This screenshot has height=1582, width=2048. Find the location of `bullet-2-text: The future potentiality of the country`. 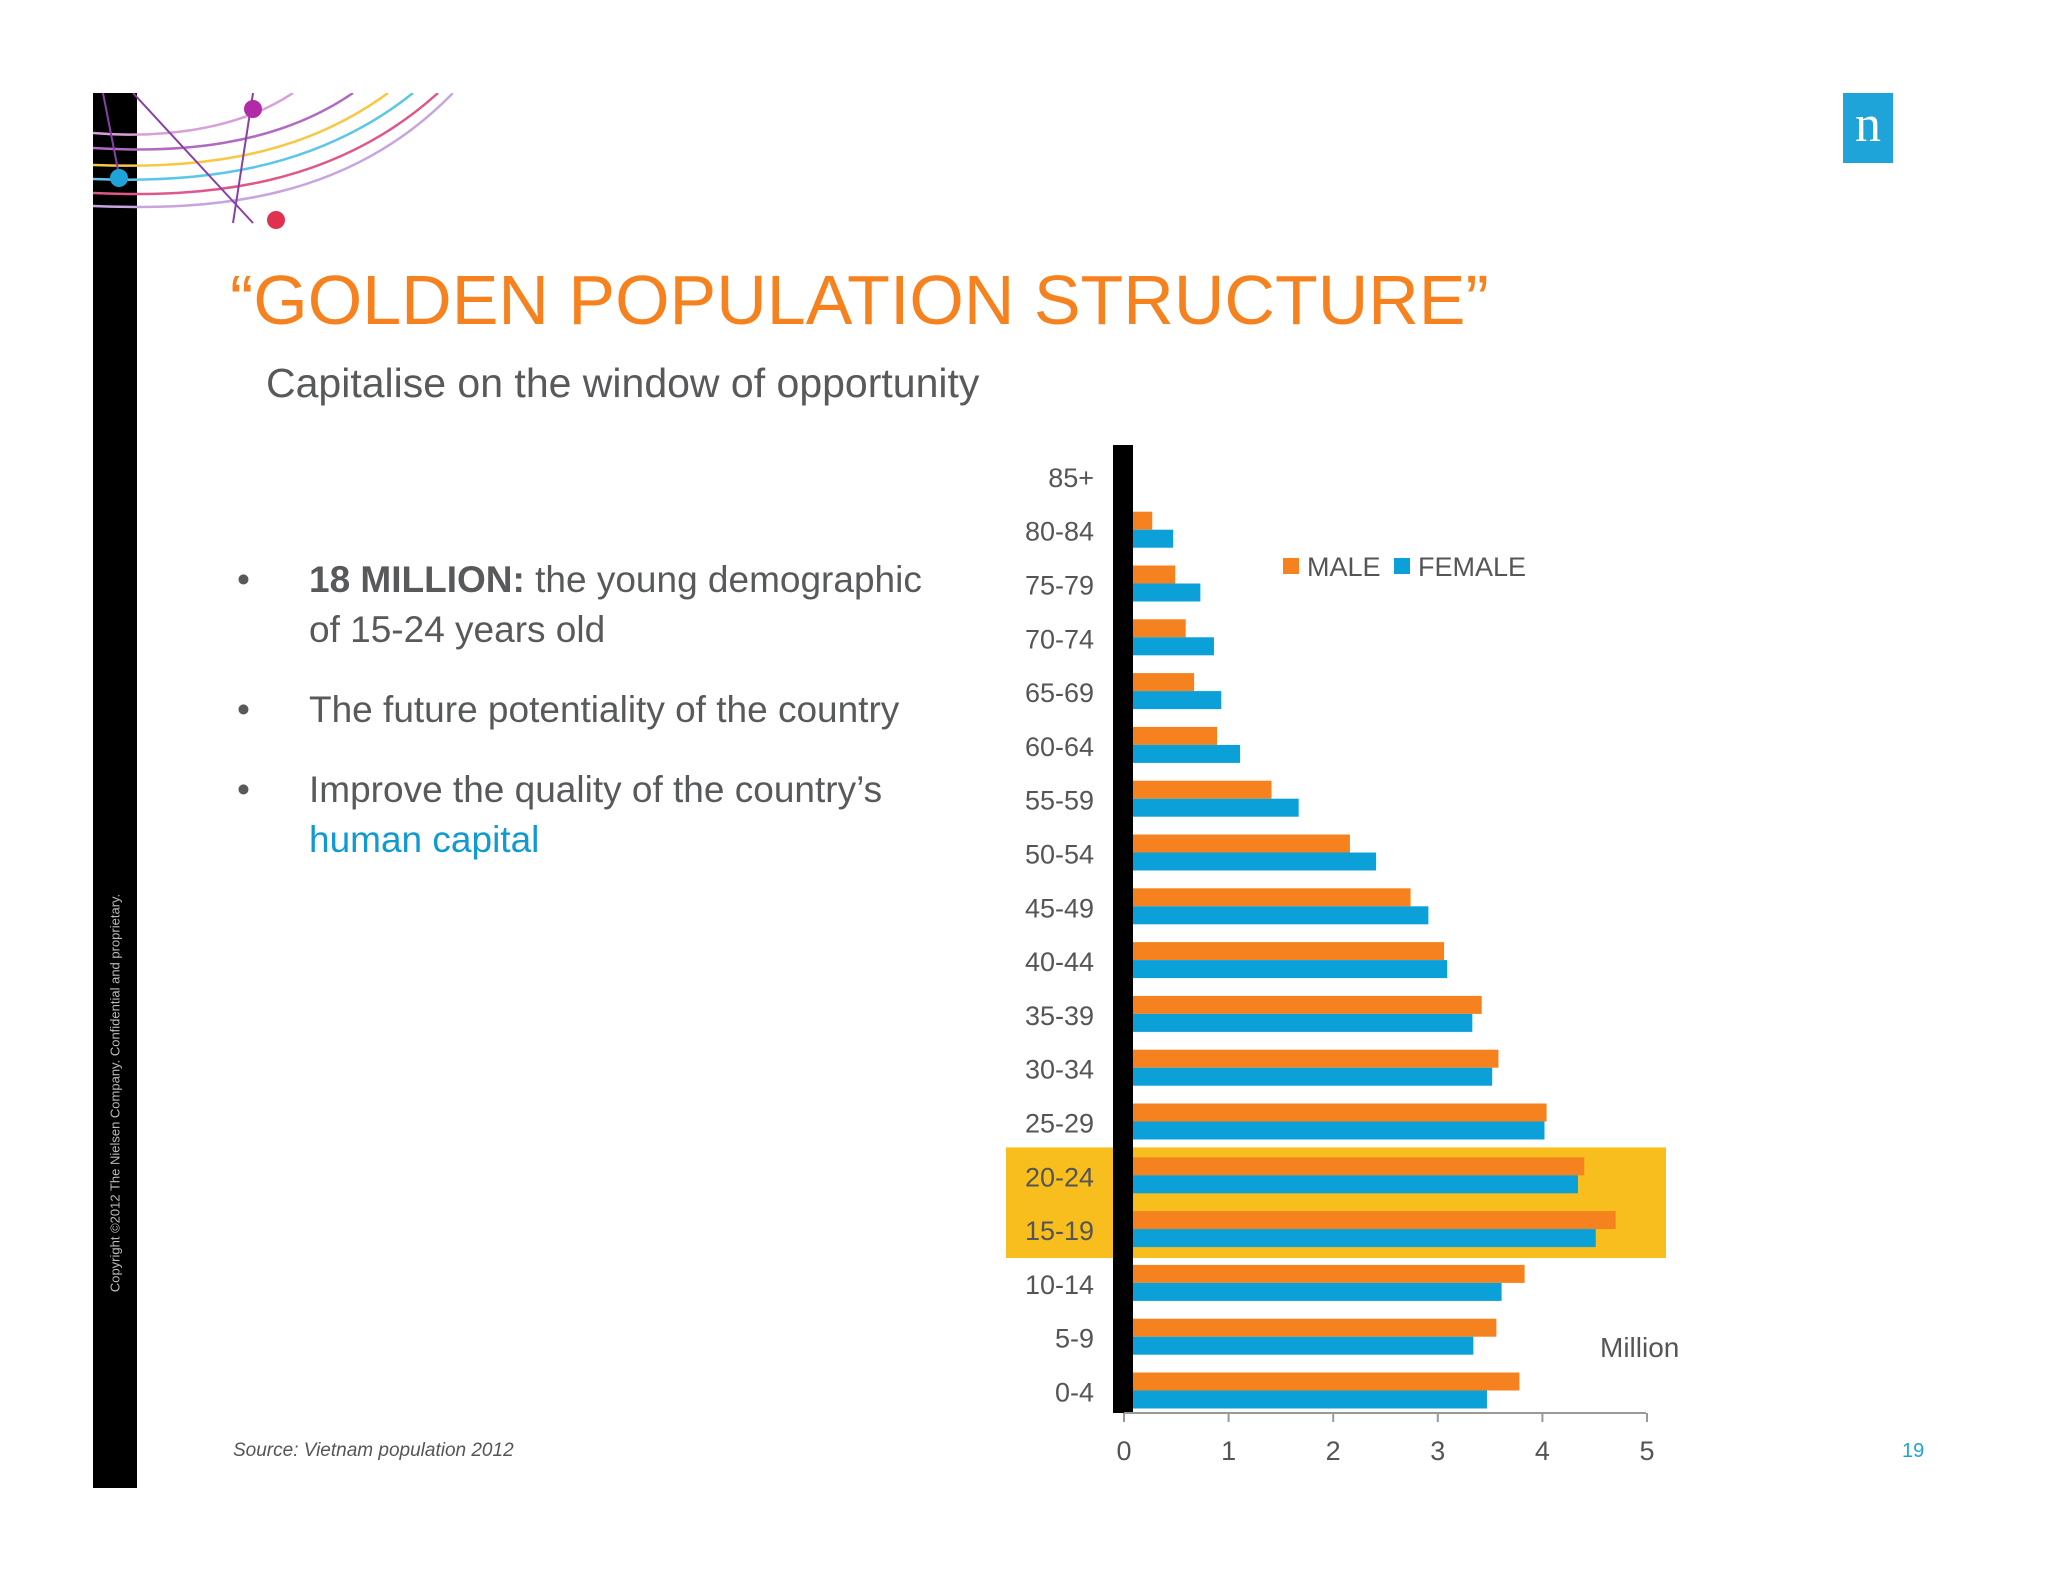

bullet-2-text: The future potentiality of the country is located at coordinates (604, 709).